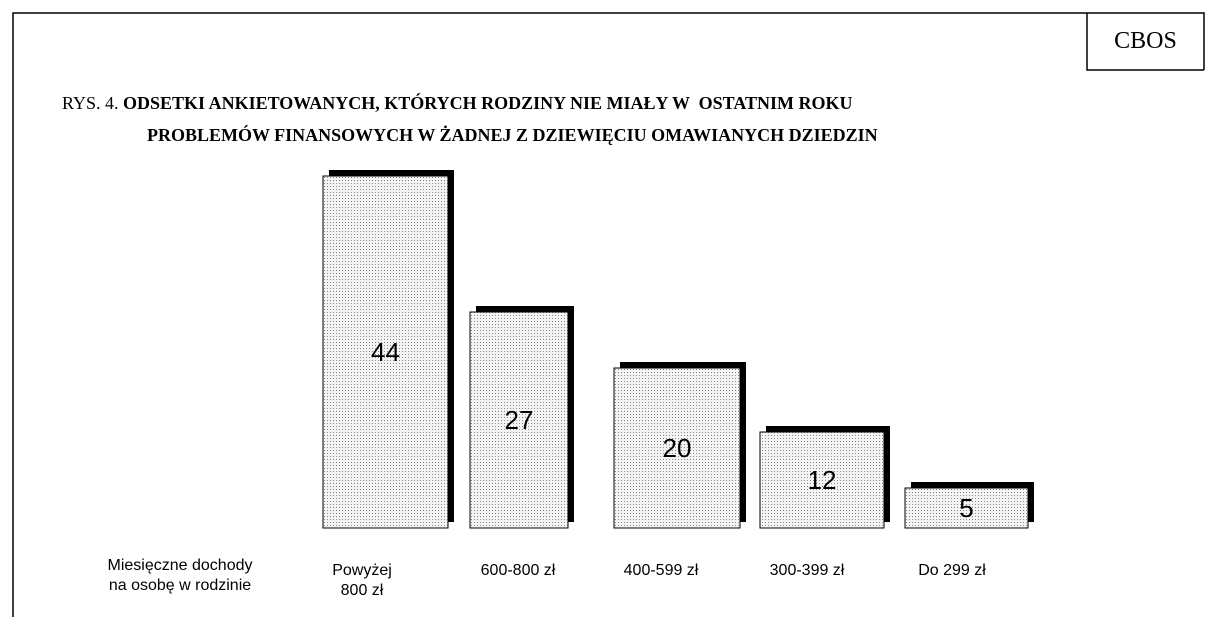  I want to click on data-label: 27, so click(519, 420).